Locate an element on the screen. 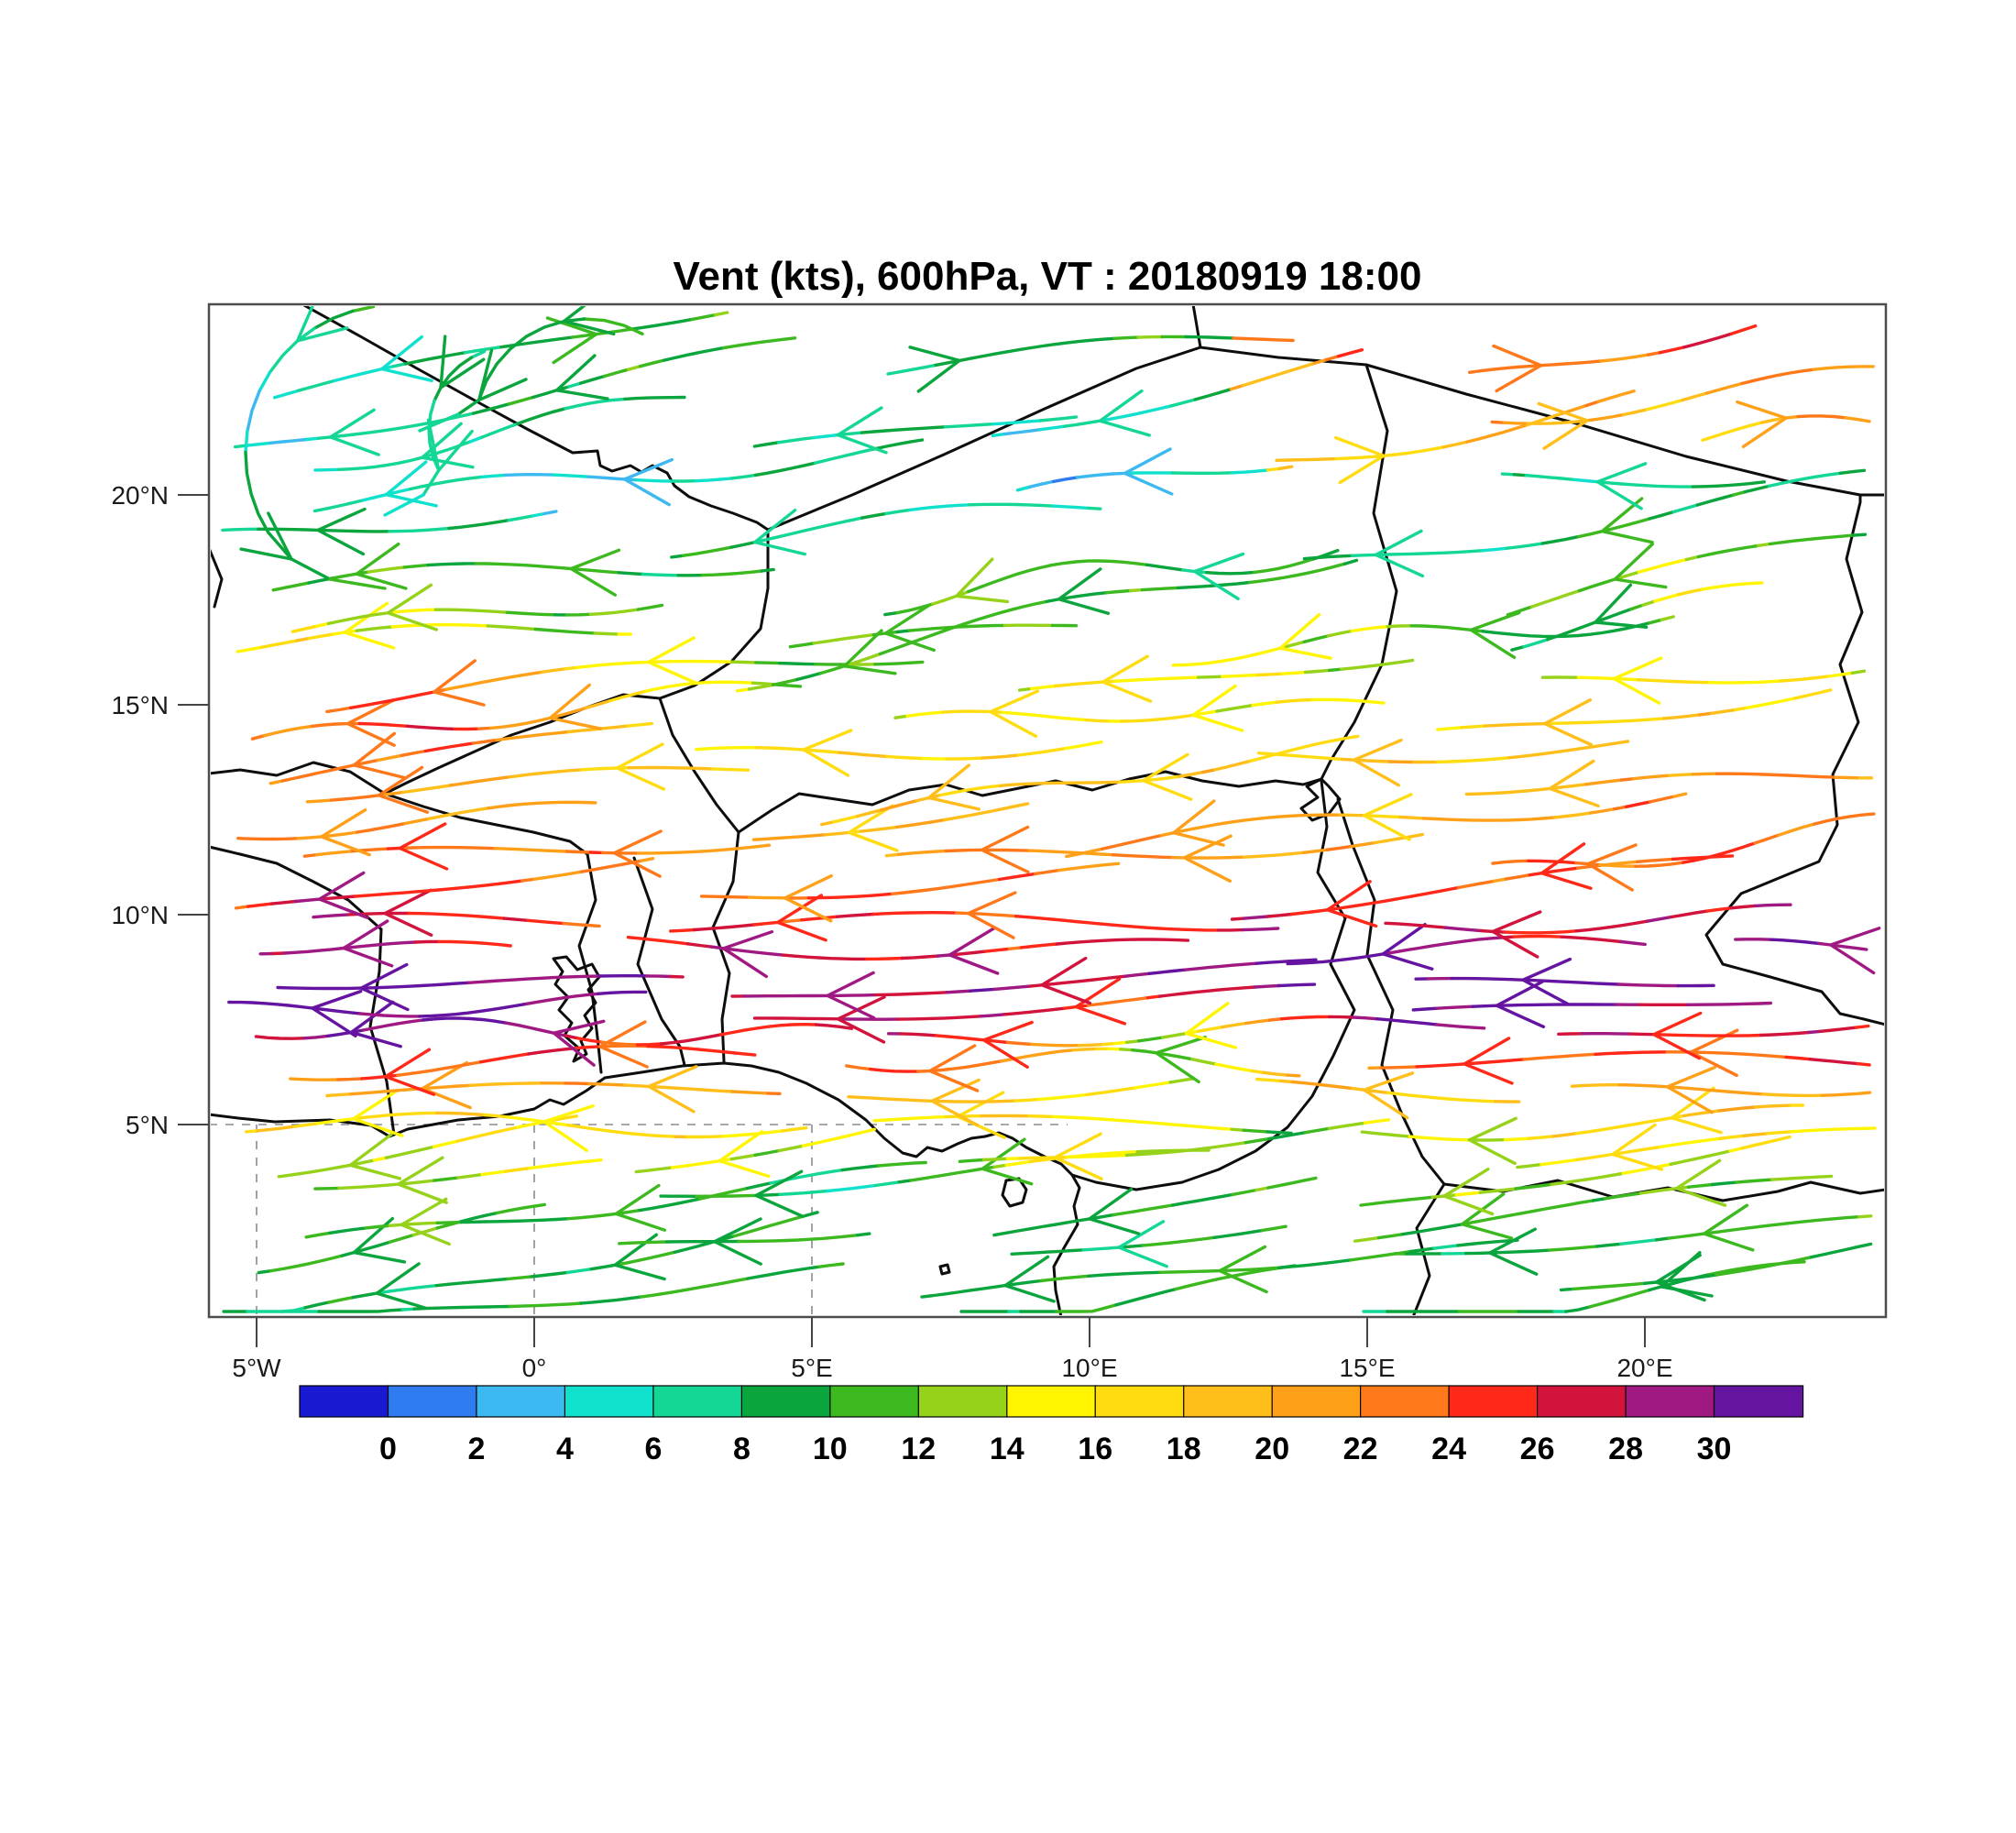 This screenshot has height=1833, width=2016. colorbar-level-label: 28 is located at coordinates (1625, 1449).